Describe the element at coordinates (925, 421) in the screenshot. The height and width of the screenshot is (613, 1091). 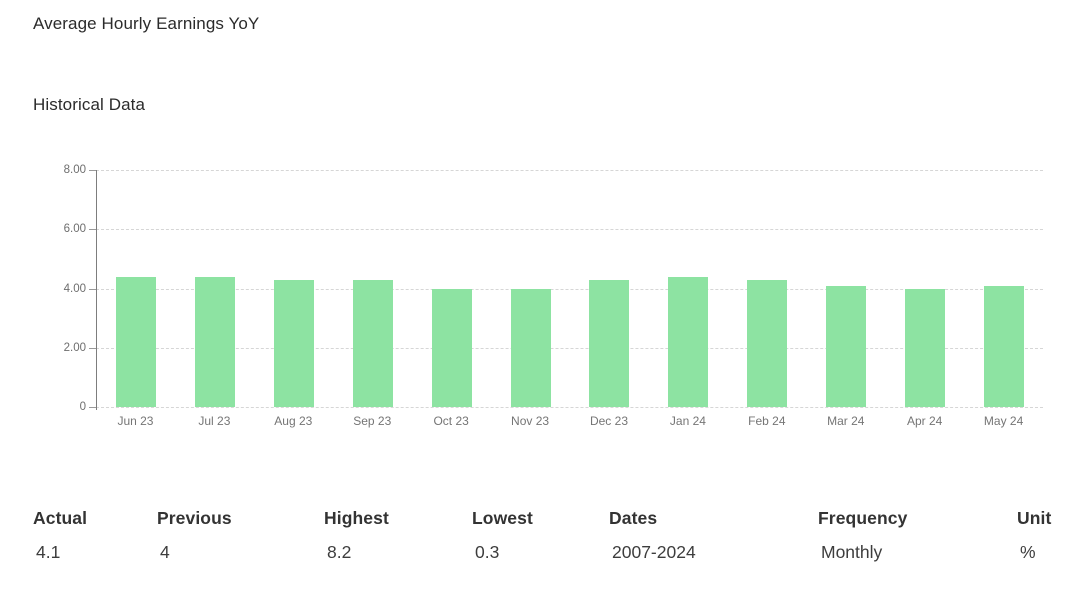
I see `x-tick-label: Apr 24` at that location.